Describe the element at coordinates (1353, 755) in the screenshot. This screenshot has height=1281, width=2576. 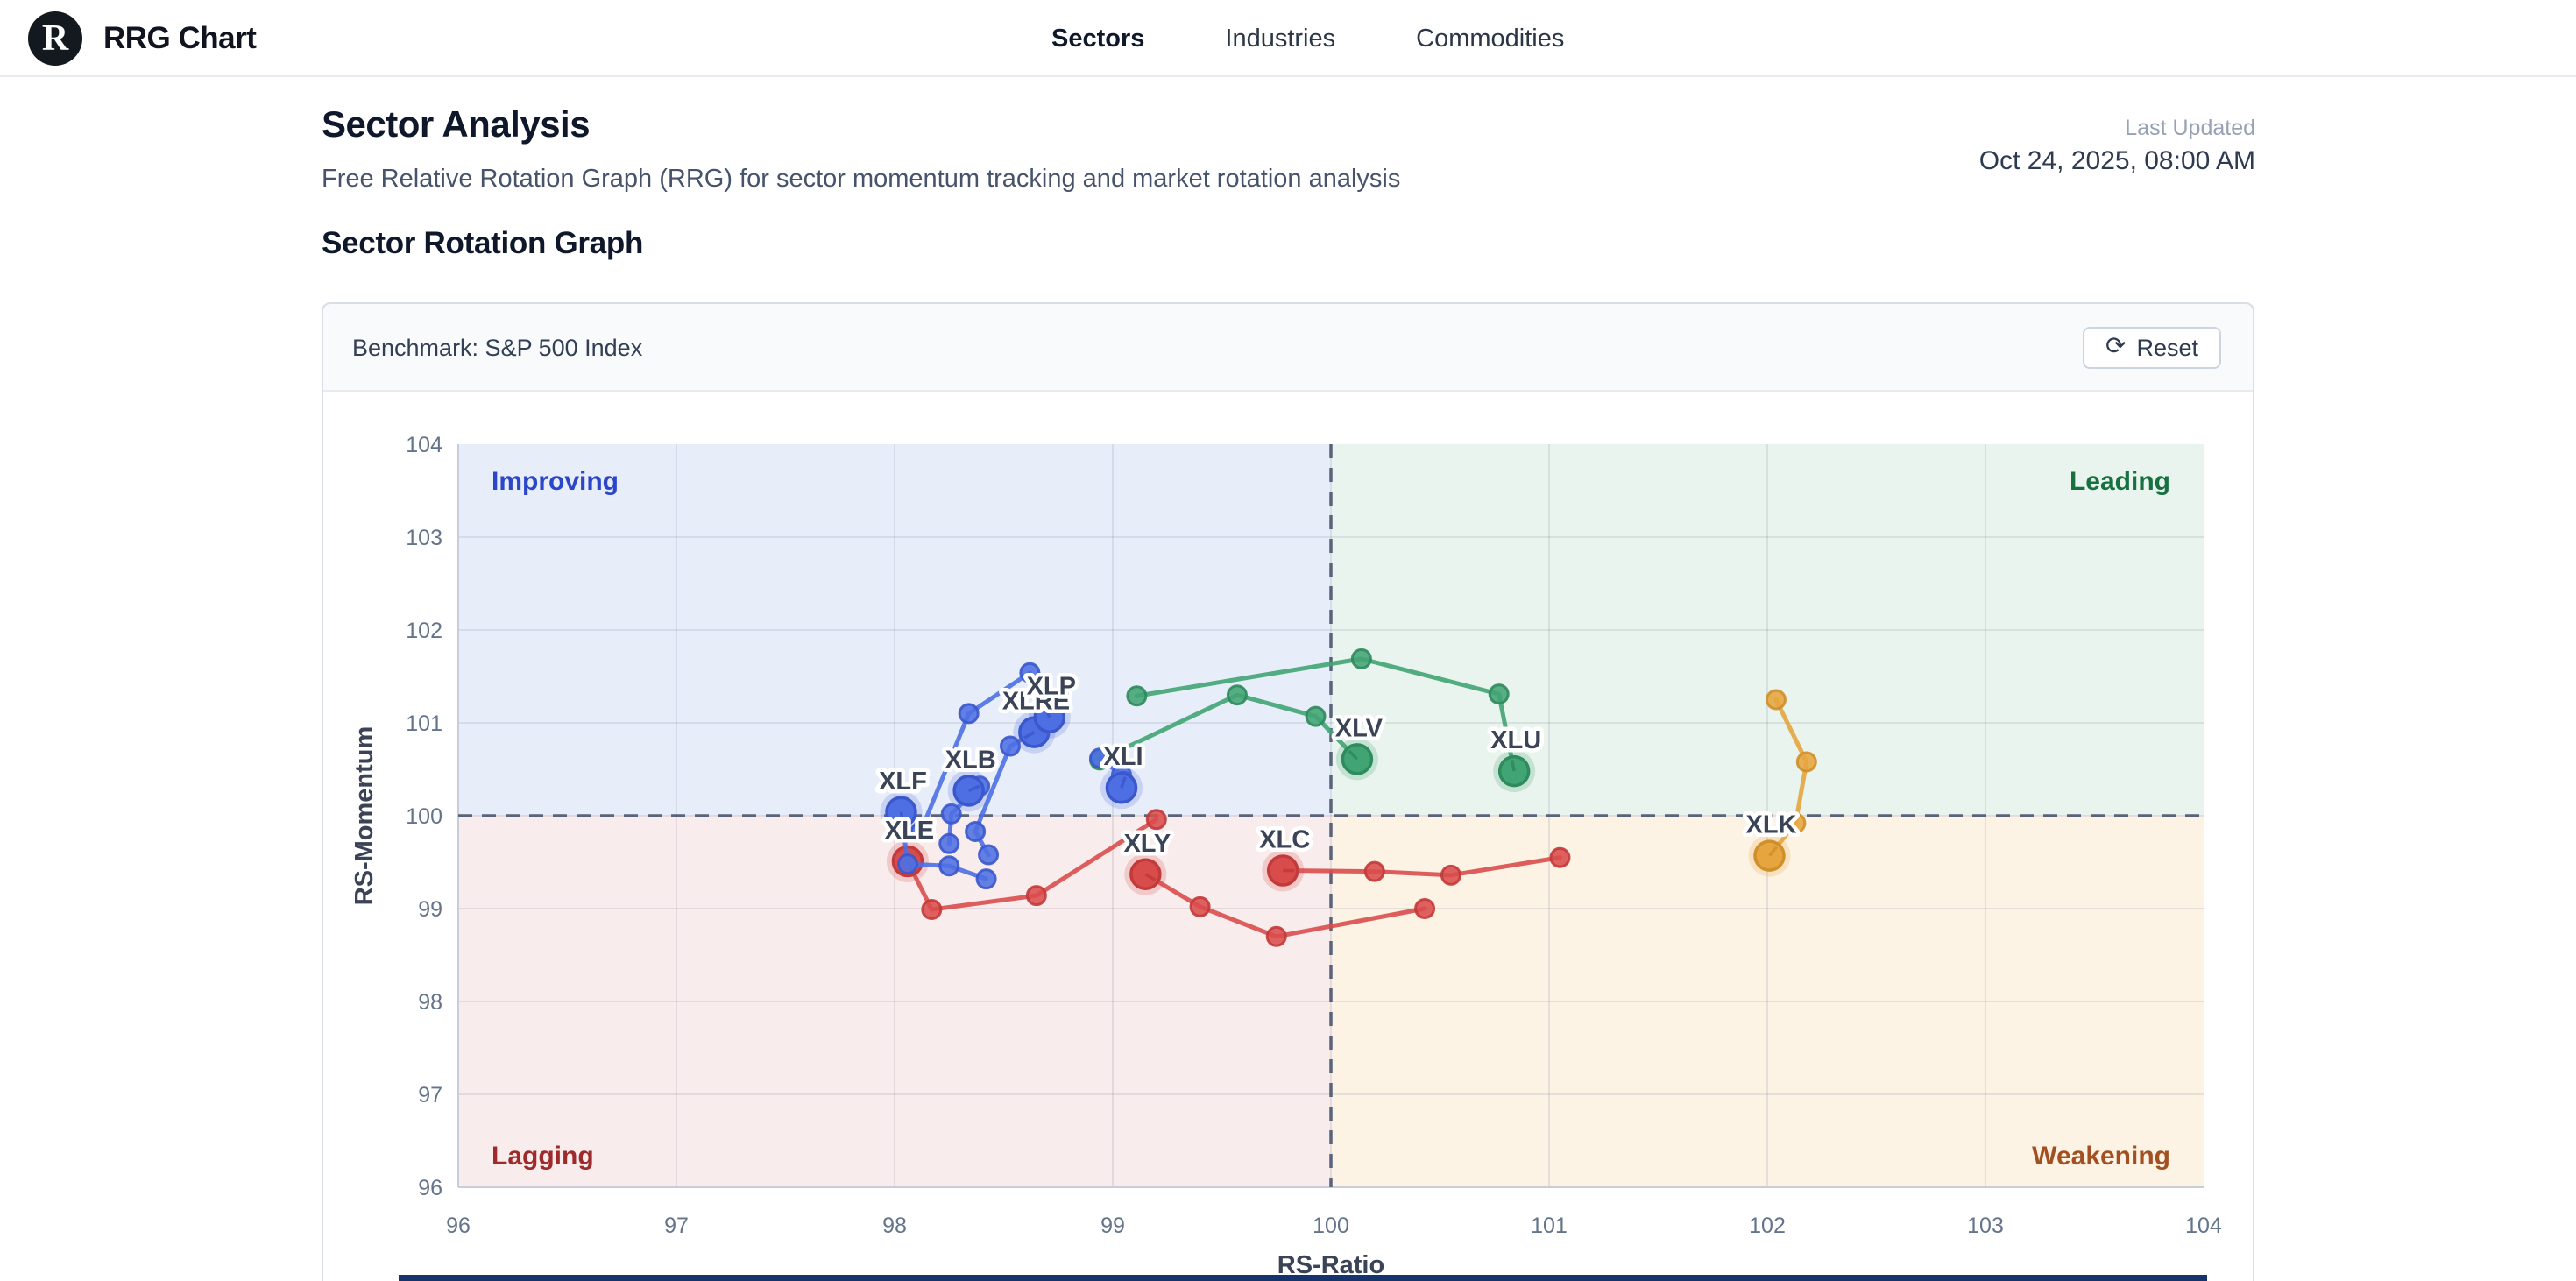
I see `series-XLV-head-direction-tick` at that location.